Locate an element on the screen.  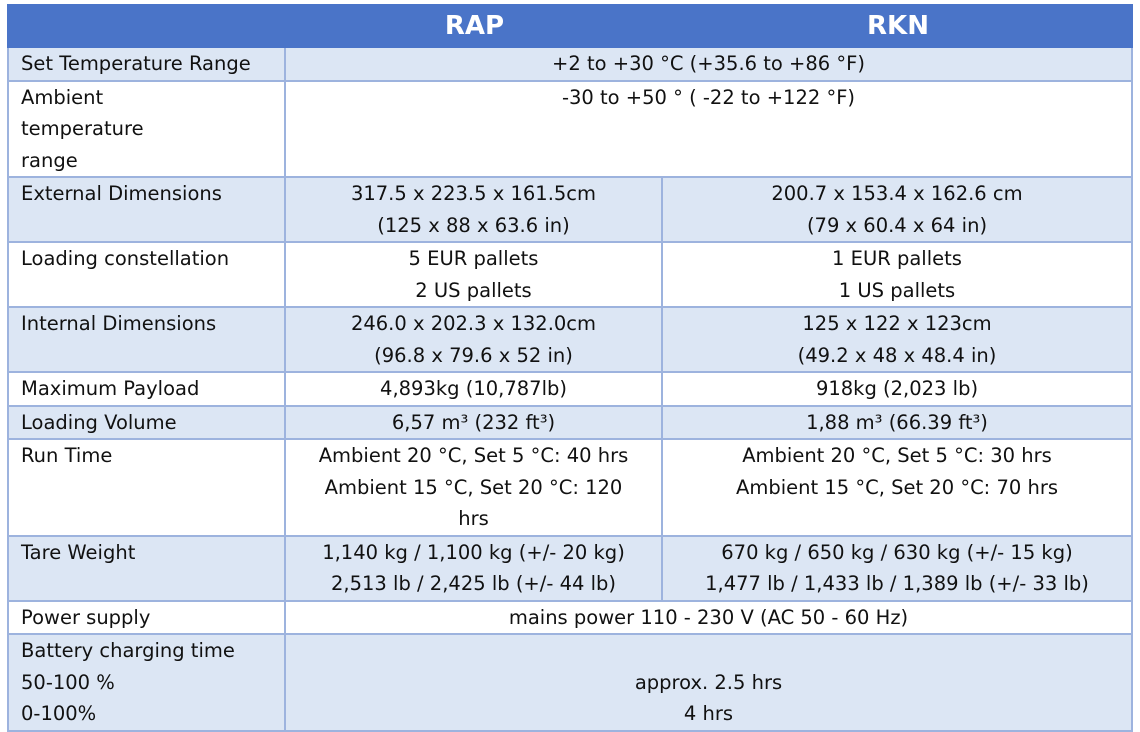
row-label: Set Temperature Range is located at coordinates (146, 64).